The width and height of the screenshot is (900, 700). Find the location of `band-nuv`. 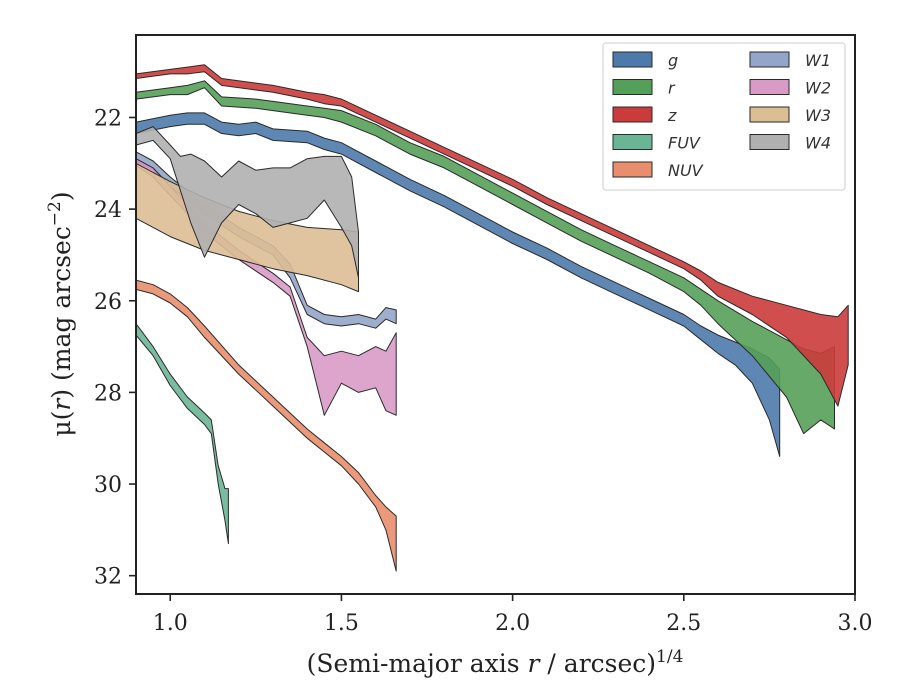

band-nuv is located at coordinates (266, 425).